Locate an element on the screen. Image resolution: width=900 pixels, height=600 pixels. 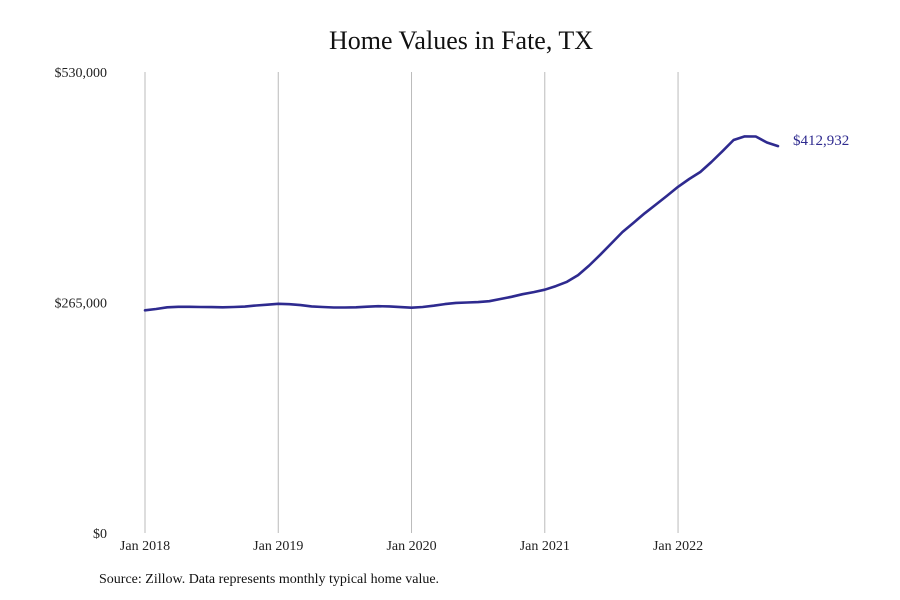
chart-title: Home Values in Fate, TX is located at coordinates (461, 40).